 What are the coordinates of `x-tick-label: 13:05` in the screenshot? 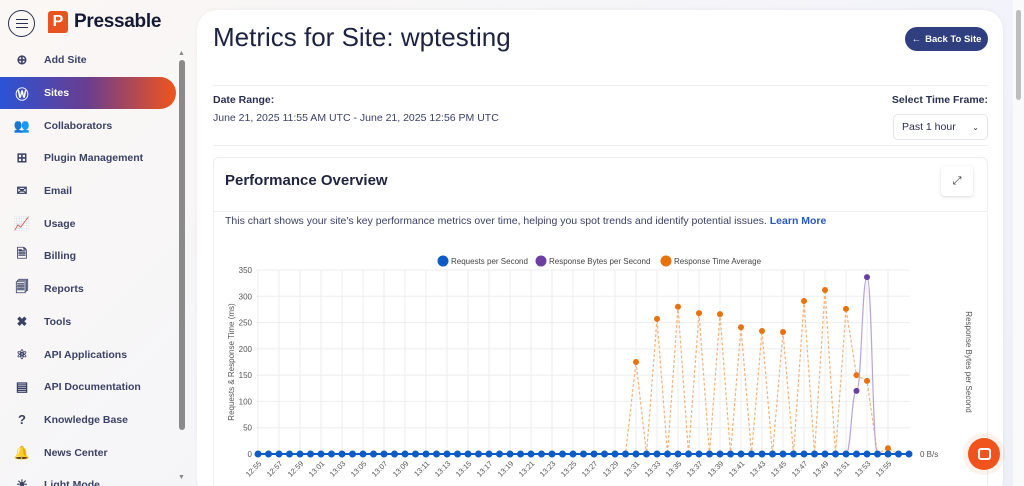 It's located at (359, 469).